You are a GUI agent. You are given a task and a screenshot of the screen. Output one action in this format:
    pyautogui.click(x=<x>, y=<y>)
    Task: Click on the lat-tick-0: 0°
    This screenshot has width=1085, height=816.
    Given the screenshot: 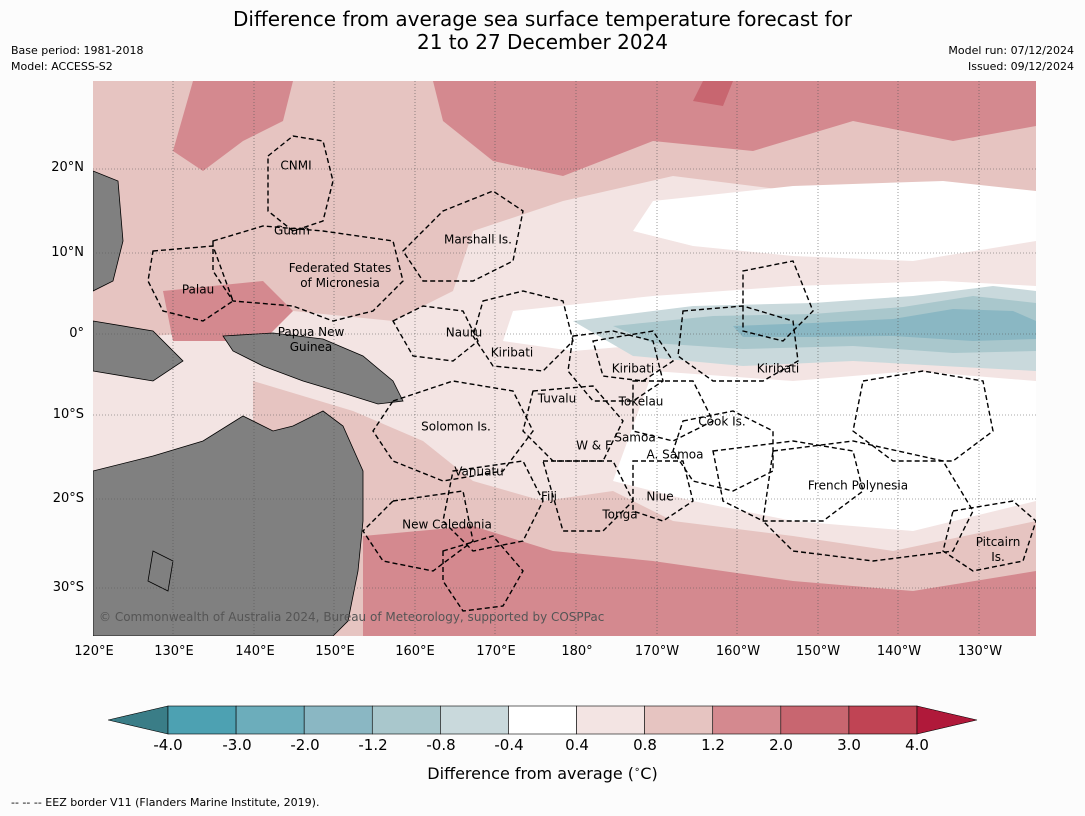 What is the action you would take?
    pyautogui.click(x=76, y=333)
    